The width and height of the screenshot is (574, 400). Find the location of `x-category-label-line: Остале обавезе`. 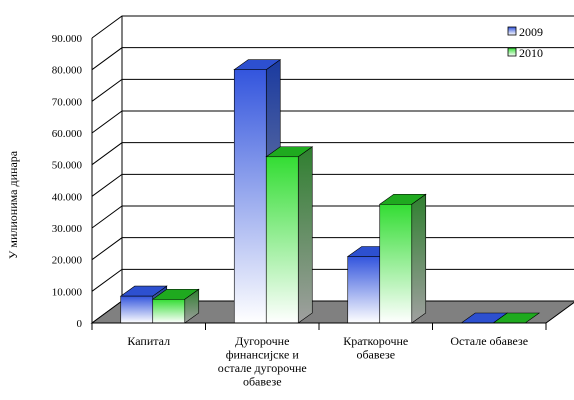

x-category-label-line: Остале обавезе is located at coordinates (489, 341).